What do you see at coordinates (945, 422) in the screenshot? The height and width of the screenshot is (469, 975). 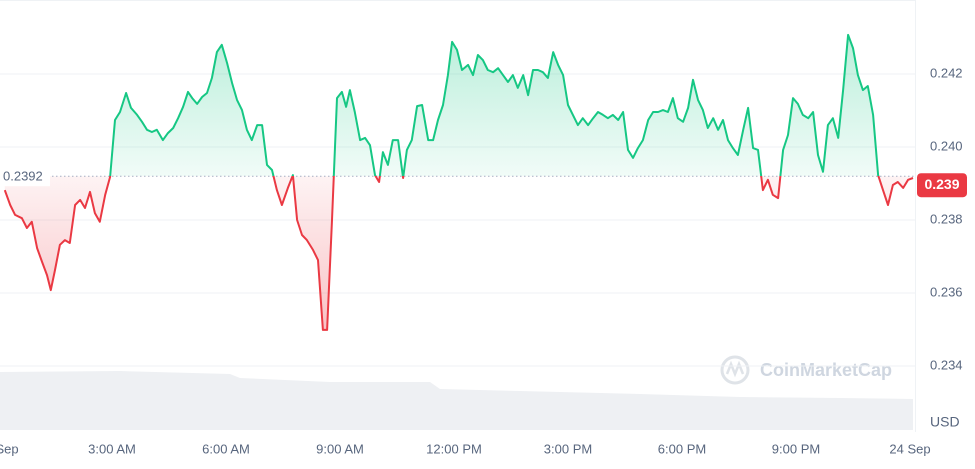 I see `y-axis-label: USD` at bounding box center [945, 422].